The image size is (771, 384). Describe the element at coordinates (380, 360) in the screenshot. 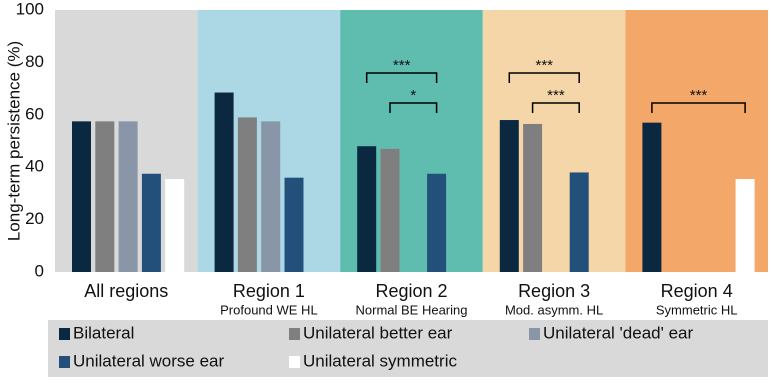

I see `legend-label: Unilateral symmetric` at that location.